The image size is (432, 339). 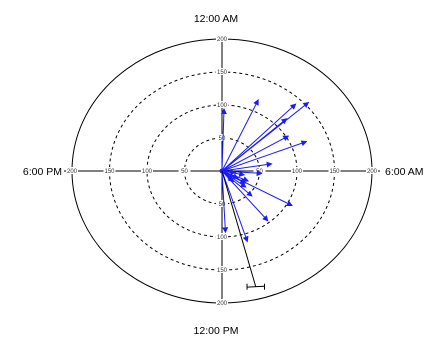 I want to click on ring-label-left-50: 50, so click(x=184, y=172).